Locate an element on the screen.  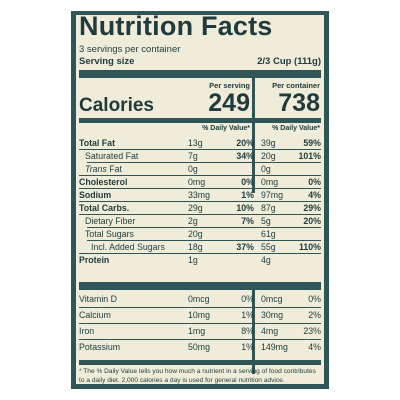
nutrient-name: Cholesterol is located at coordinates (103, 182).